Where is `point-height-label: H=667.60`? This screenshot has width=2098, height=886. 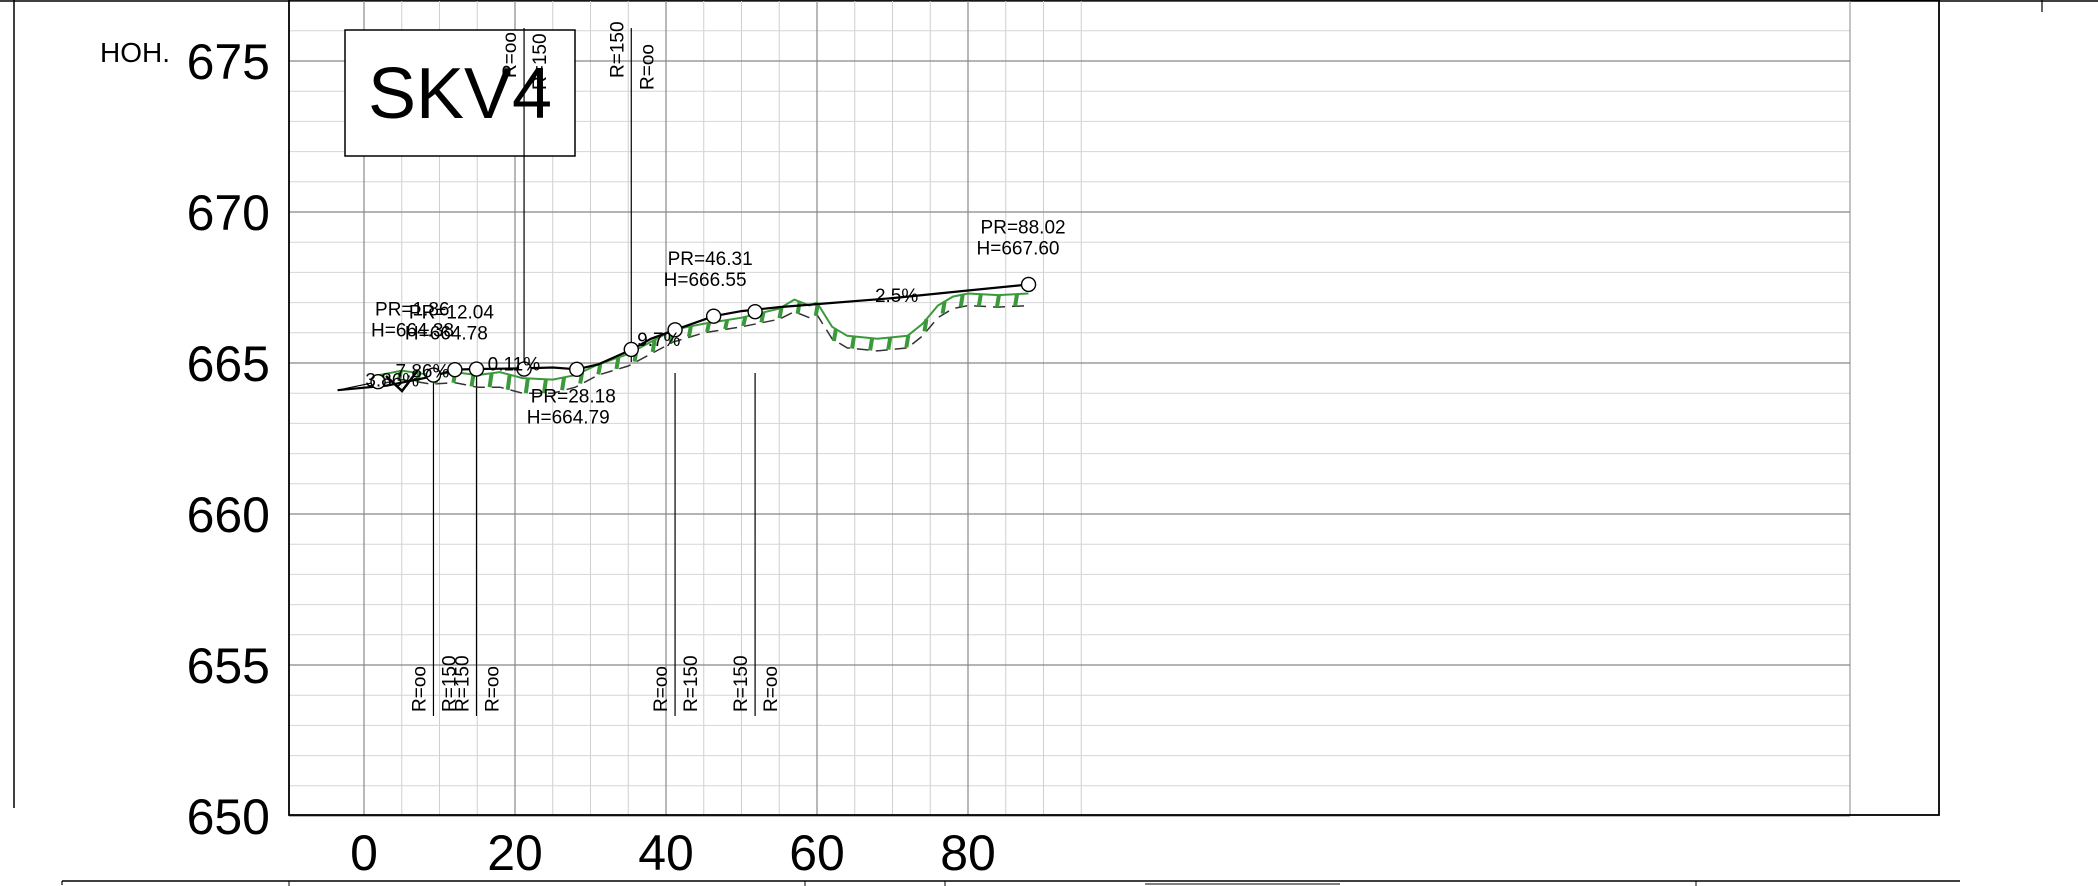 point-height-label: H=667.60 is located at coordinates (1018, 248).